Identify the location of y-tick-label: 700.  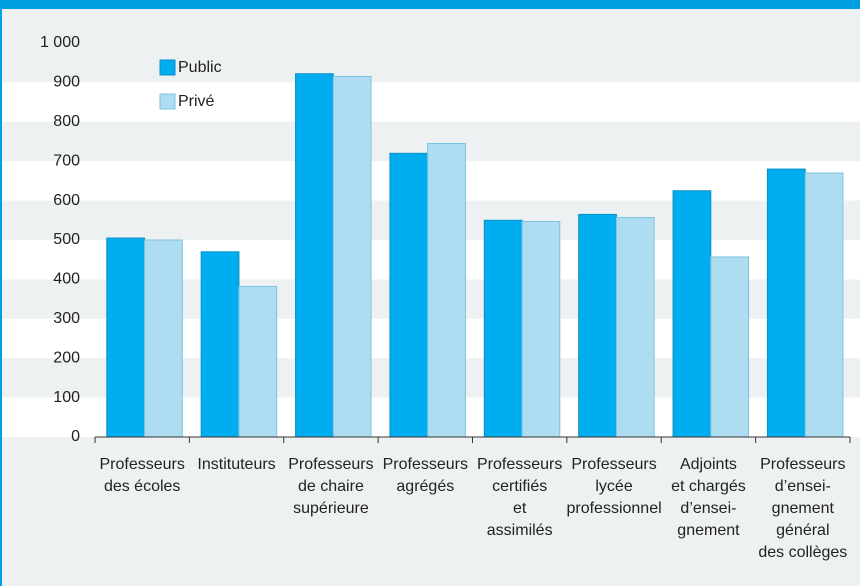
(66, 160).